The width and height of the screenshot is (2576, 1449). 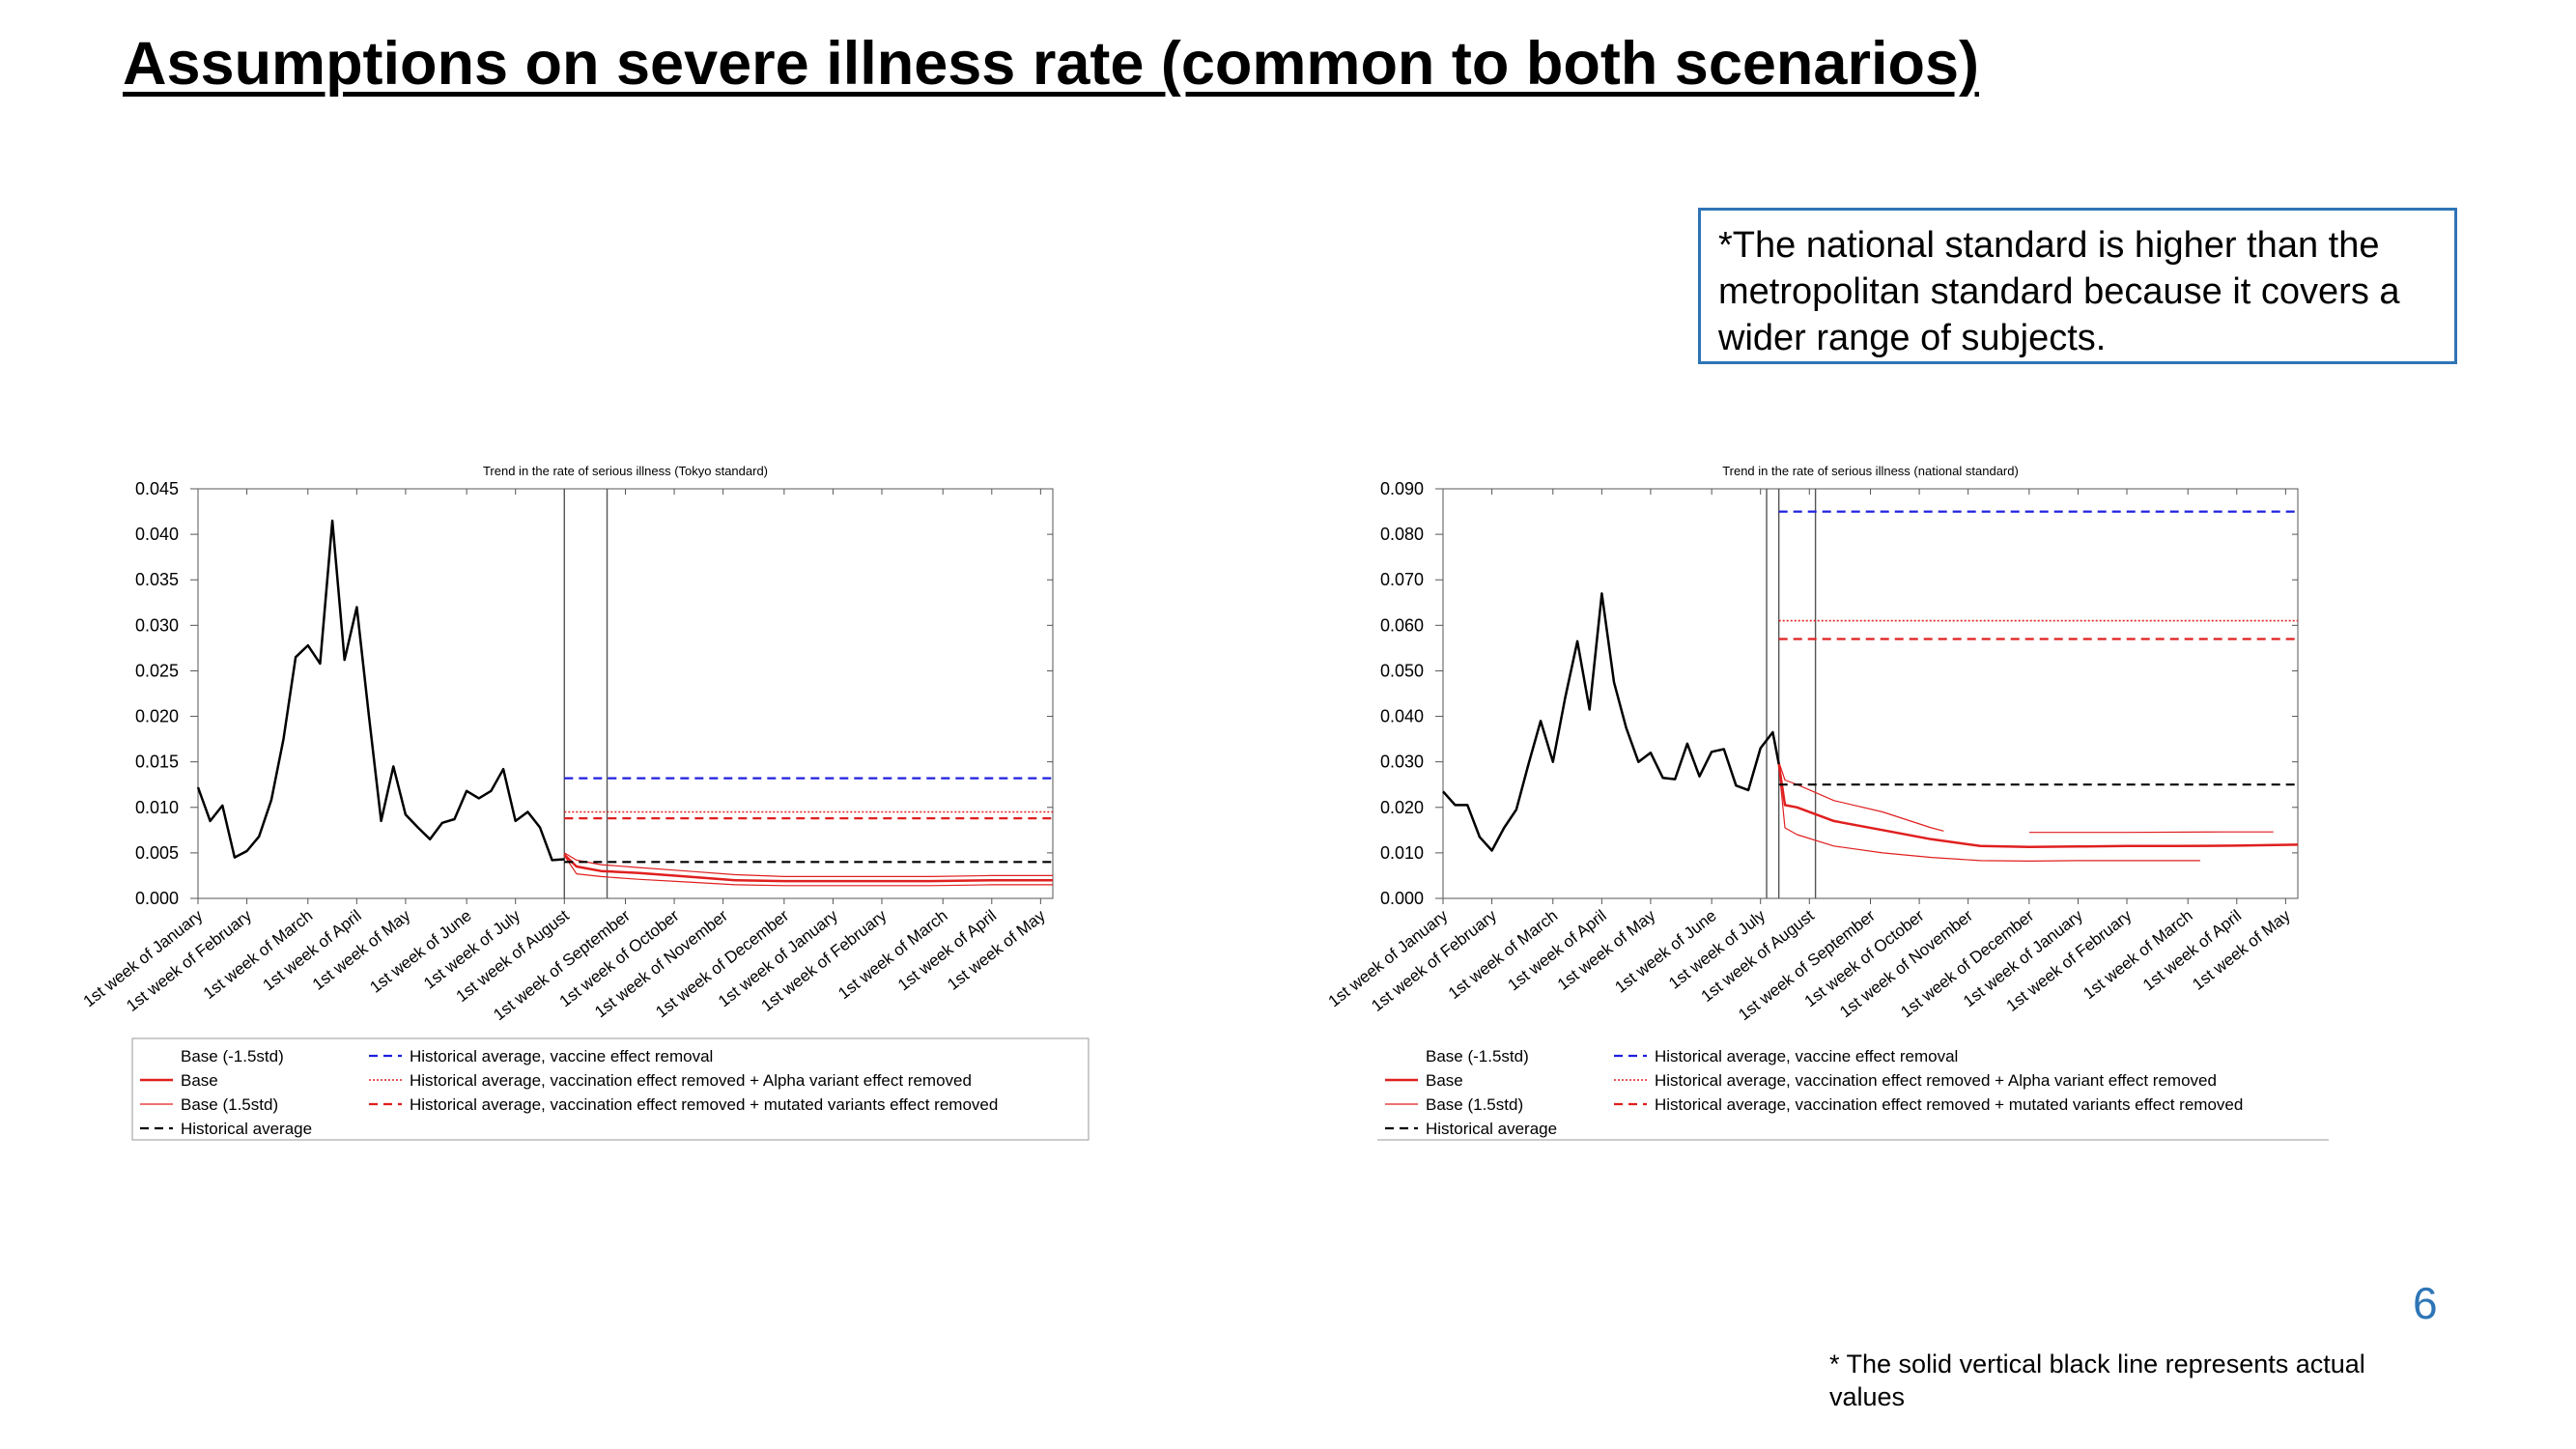 I want to click on y-tick-label: 0.045, so click(x=157, y=488).